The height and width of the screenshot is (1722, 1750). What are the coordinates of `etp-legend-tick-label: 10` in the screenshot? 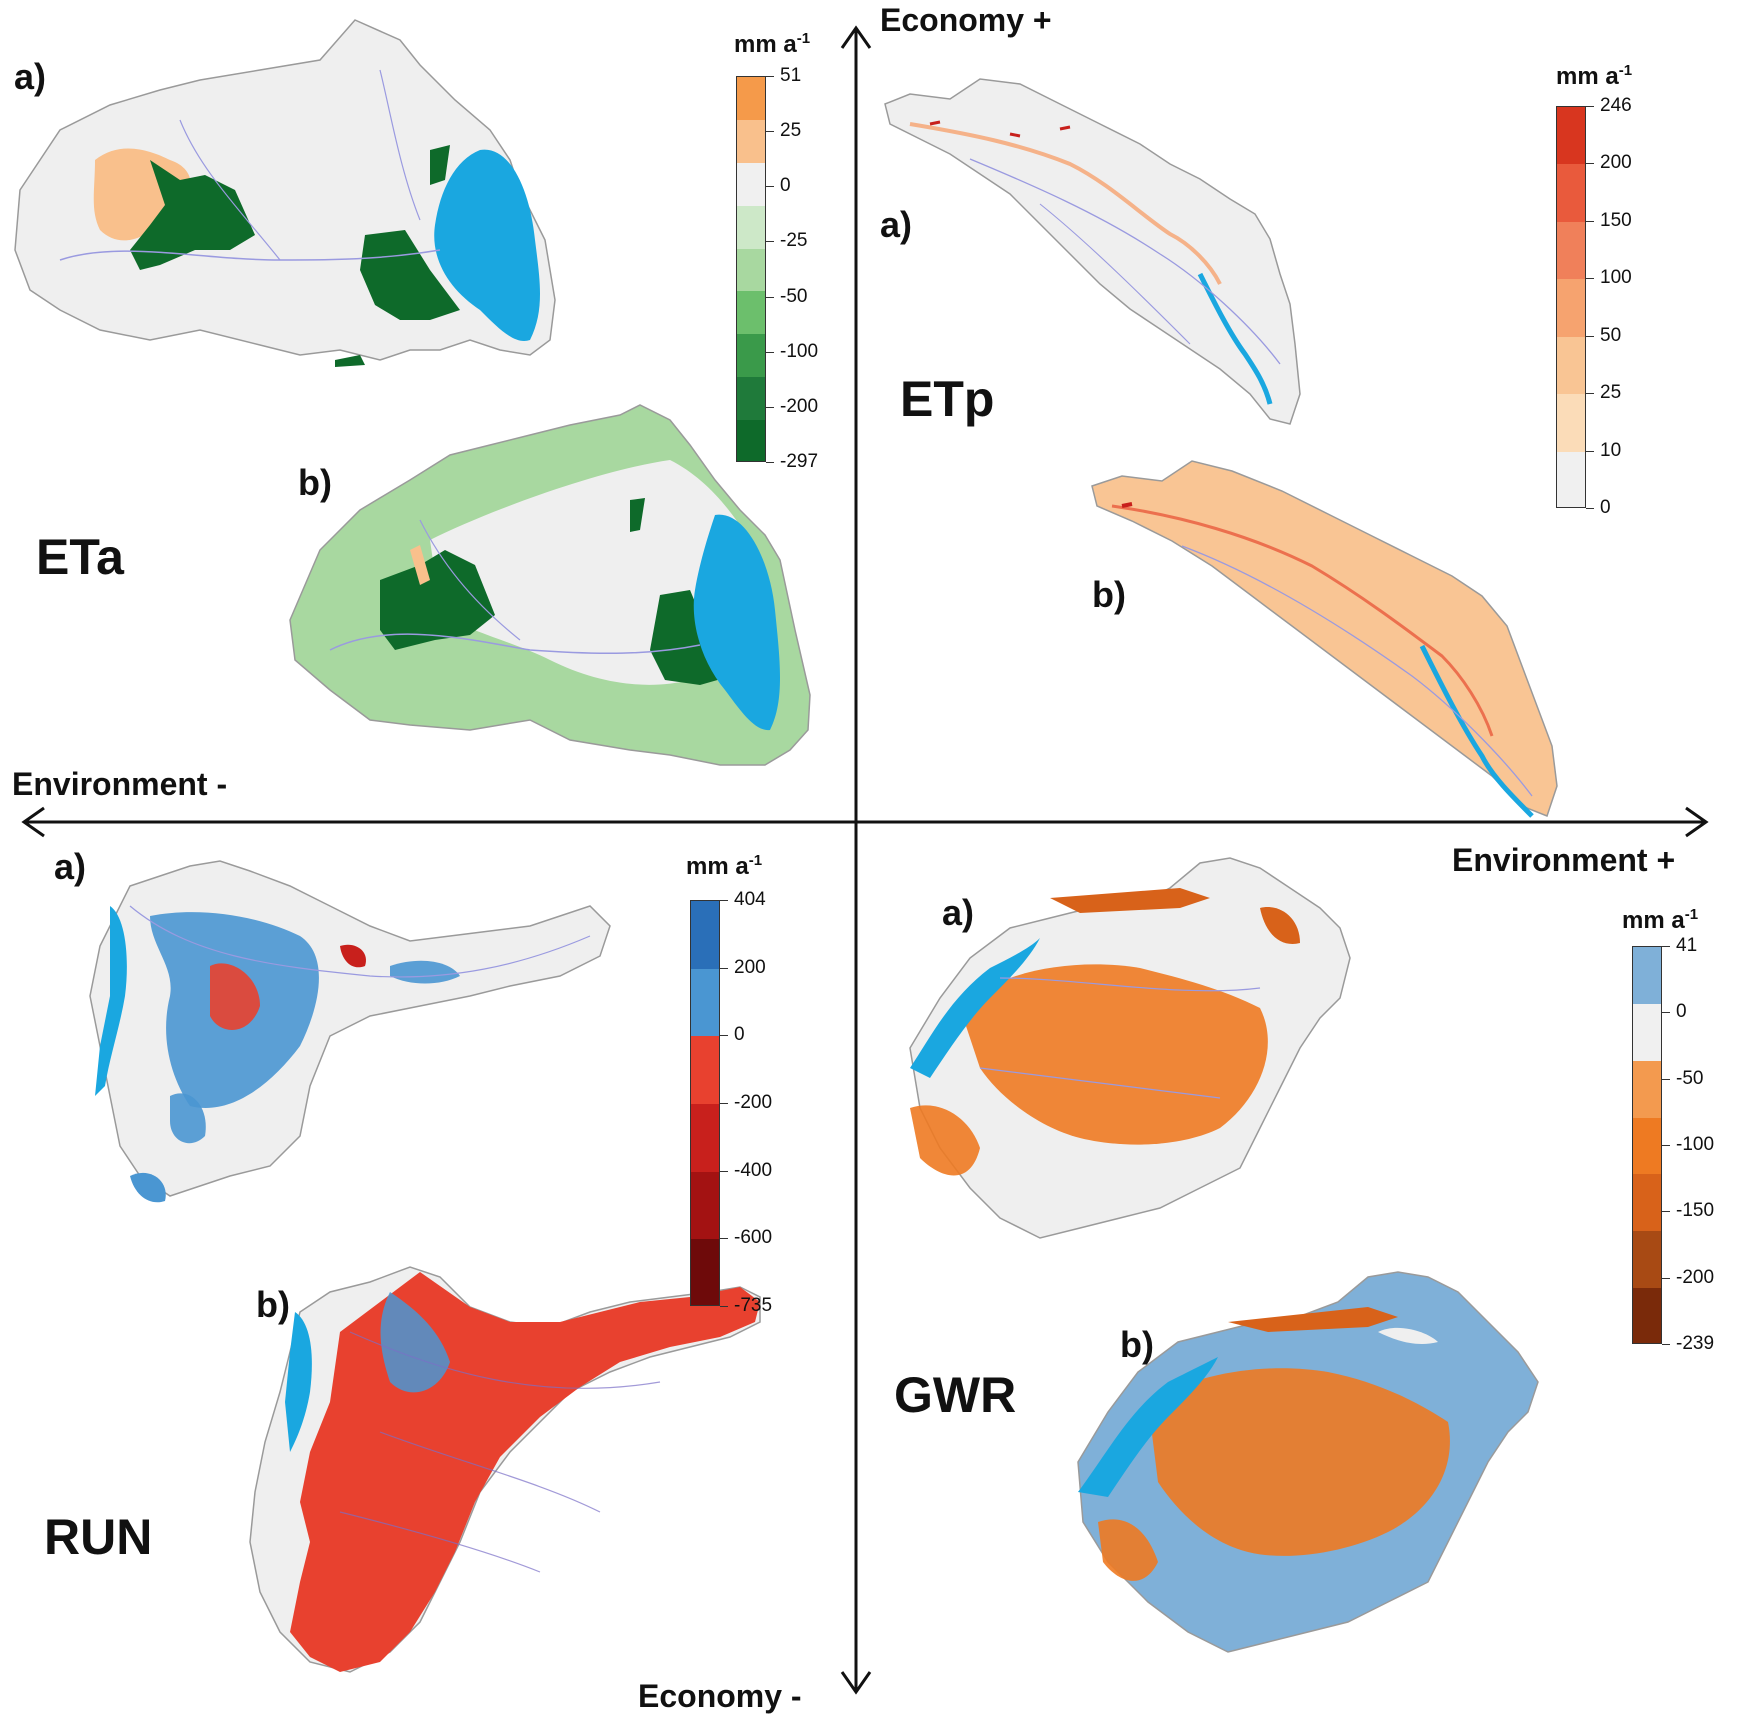 It's located at (1611, 450).